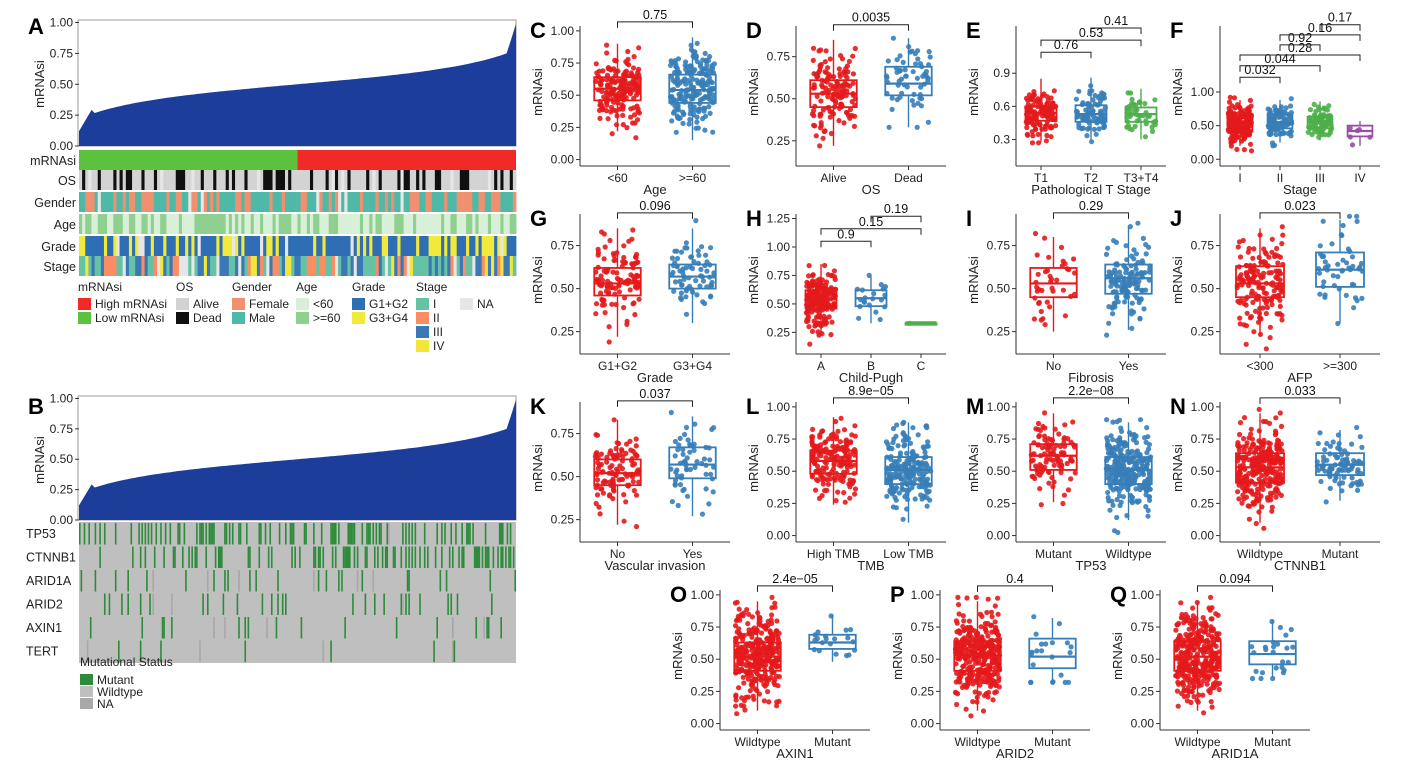 The height and width of the screenshot is (762, 1401). I want to click on b-ytick-label: 1.00, so click(62, 398).